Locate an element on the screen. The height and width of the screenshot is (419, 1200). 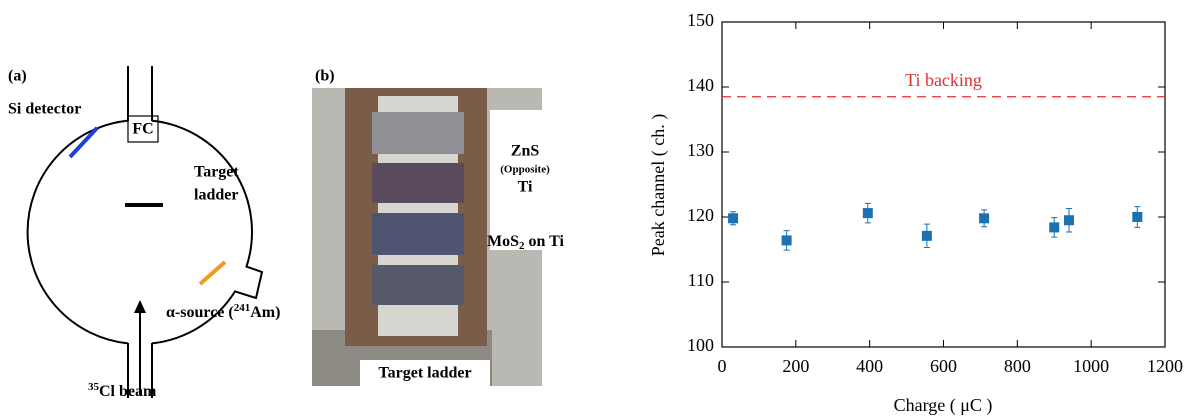
x-tick-label: 0 is located at coordinates (722, 366).